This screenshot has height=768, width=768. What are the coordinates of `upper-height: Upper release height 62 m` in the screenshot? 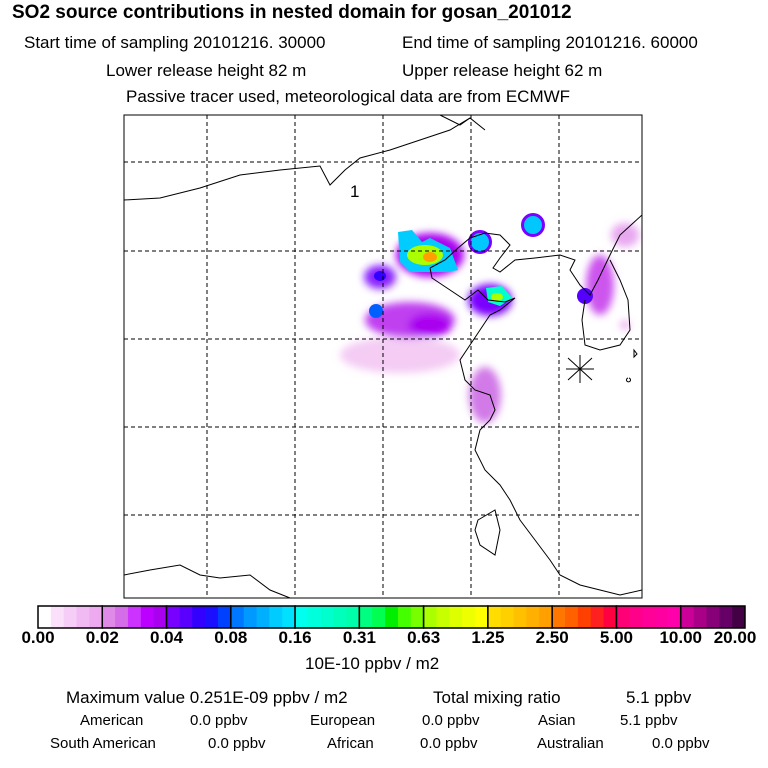 It's located at (502, 70).